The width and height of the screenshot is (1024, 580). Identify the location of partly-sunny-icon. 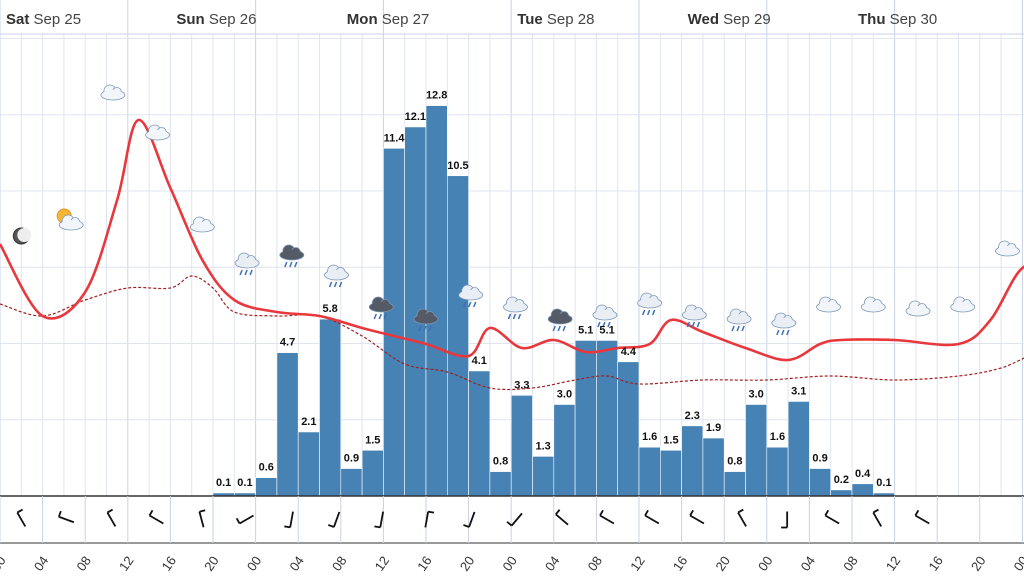
(70, 219).